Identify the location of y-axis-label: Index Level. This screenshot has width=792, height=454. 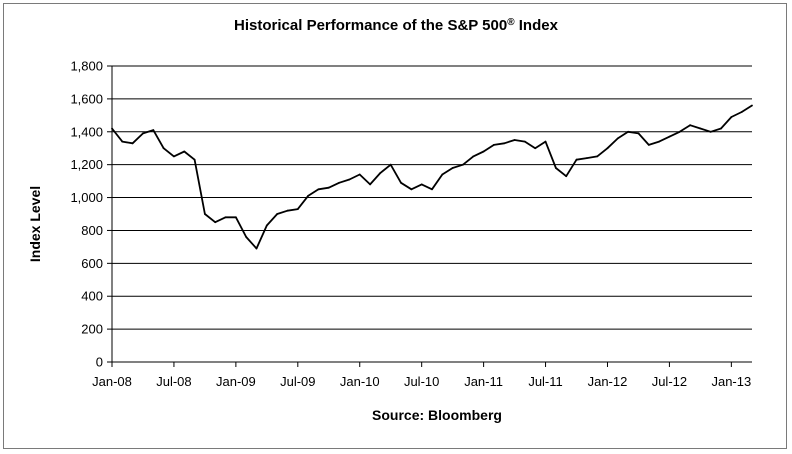
(35, 224).